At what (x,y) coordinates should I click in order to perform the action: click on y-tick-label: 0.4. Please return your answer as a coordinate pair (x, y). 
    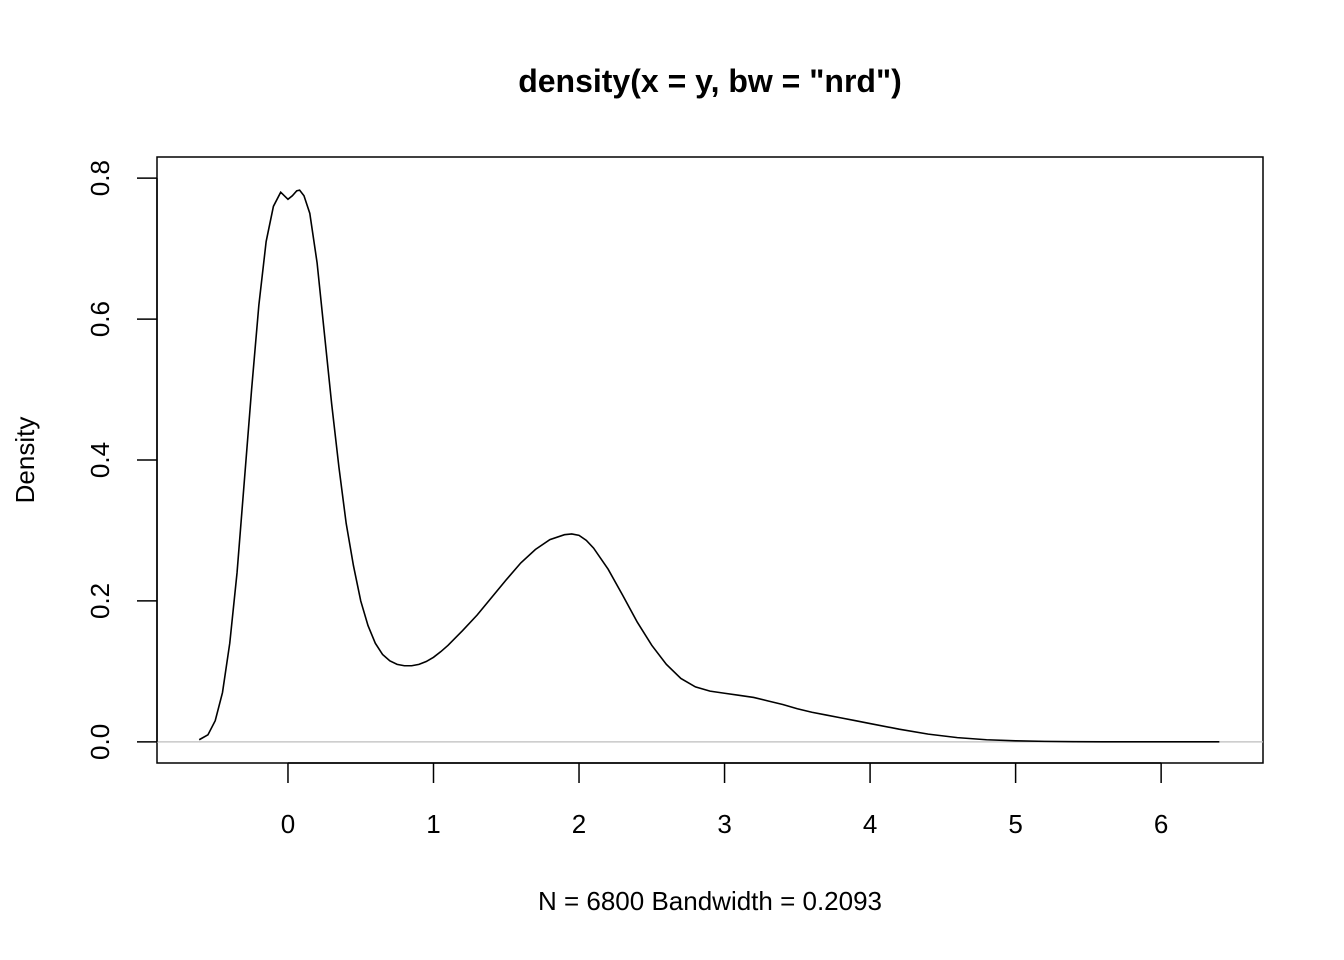
    Looking at the image, I should click on (100, 460).